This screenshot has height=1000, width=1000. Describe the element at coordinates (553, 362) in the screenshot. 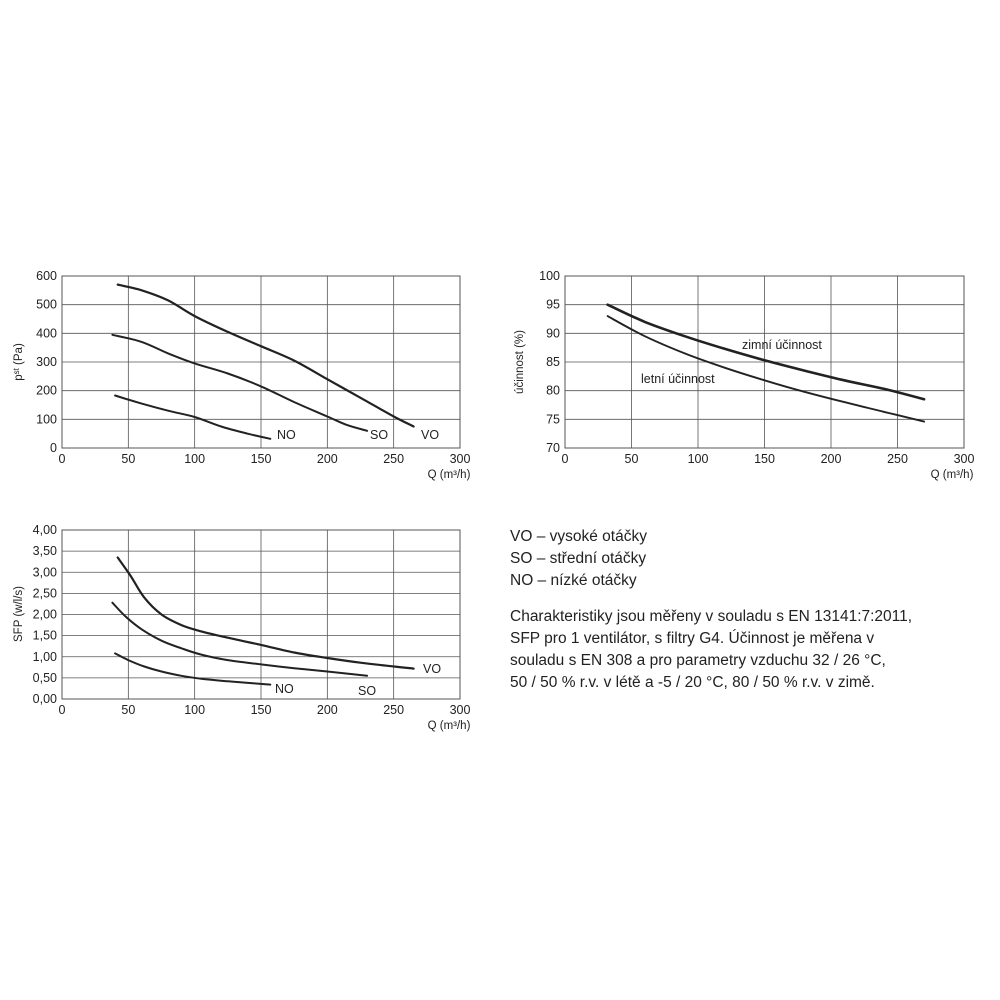

I see `y-tick-label: 85` at that location.